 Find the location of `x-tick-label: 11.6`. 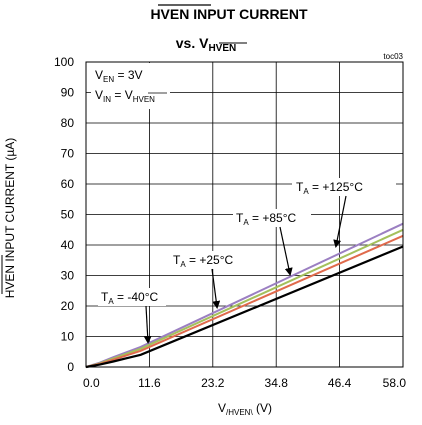

x-tick-label: 11.6 is located at coordinates (149, 383).